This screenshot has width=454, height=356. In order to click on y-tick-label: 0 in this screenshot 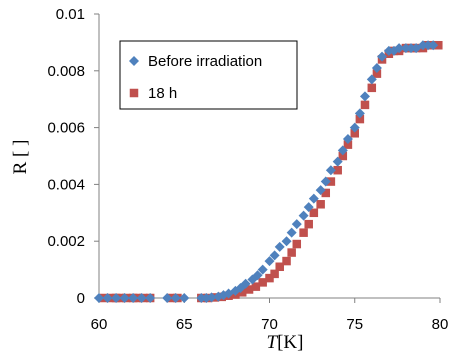, I will do `click(81, 298)`.